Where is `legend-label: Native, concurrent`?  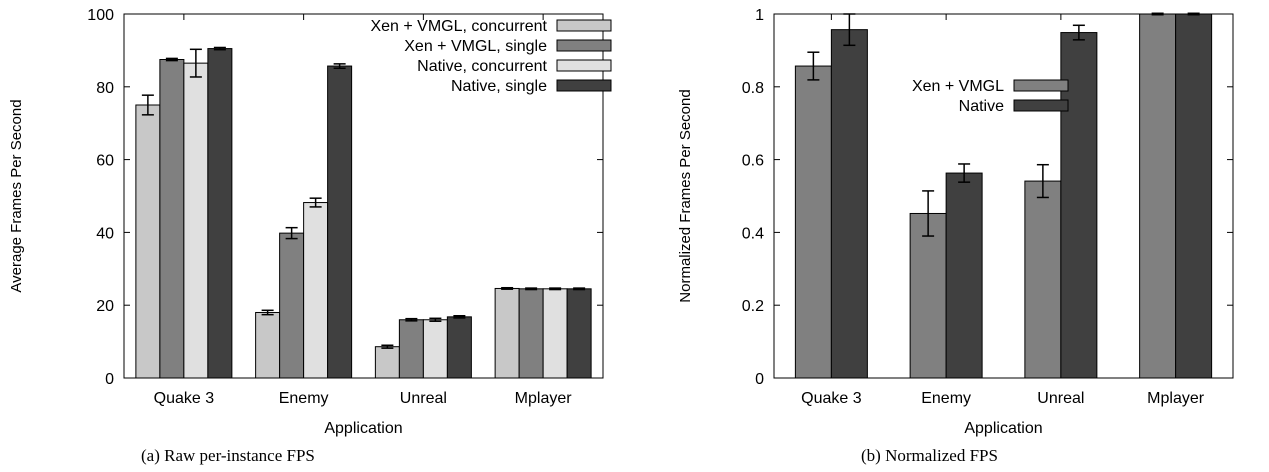 legend-label: Native, concurrent is located at coordinates (482, 66).